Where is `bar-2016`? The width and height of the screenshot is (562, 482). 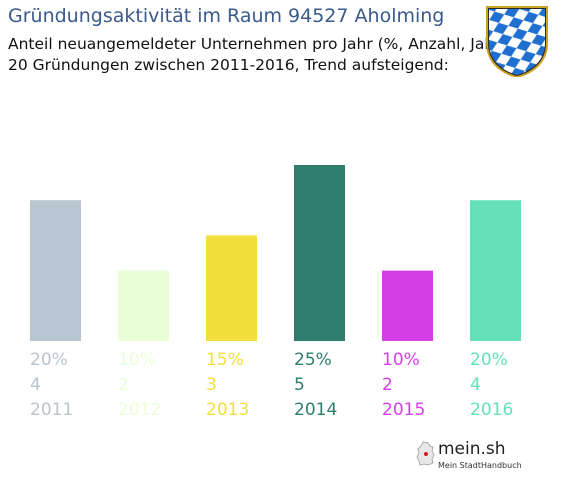 bar-2016 is located at coordinates (495, 270).